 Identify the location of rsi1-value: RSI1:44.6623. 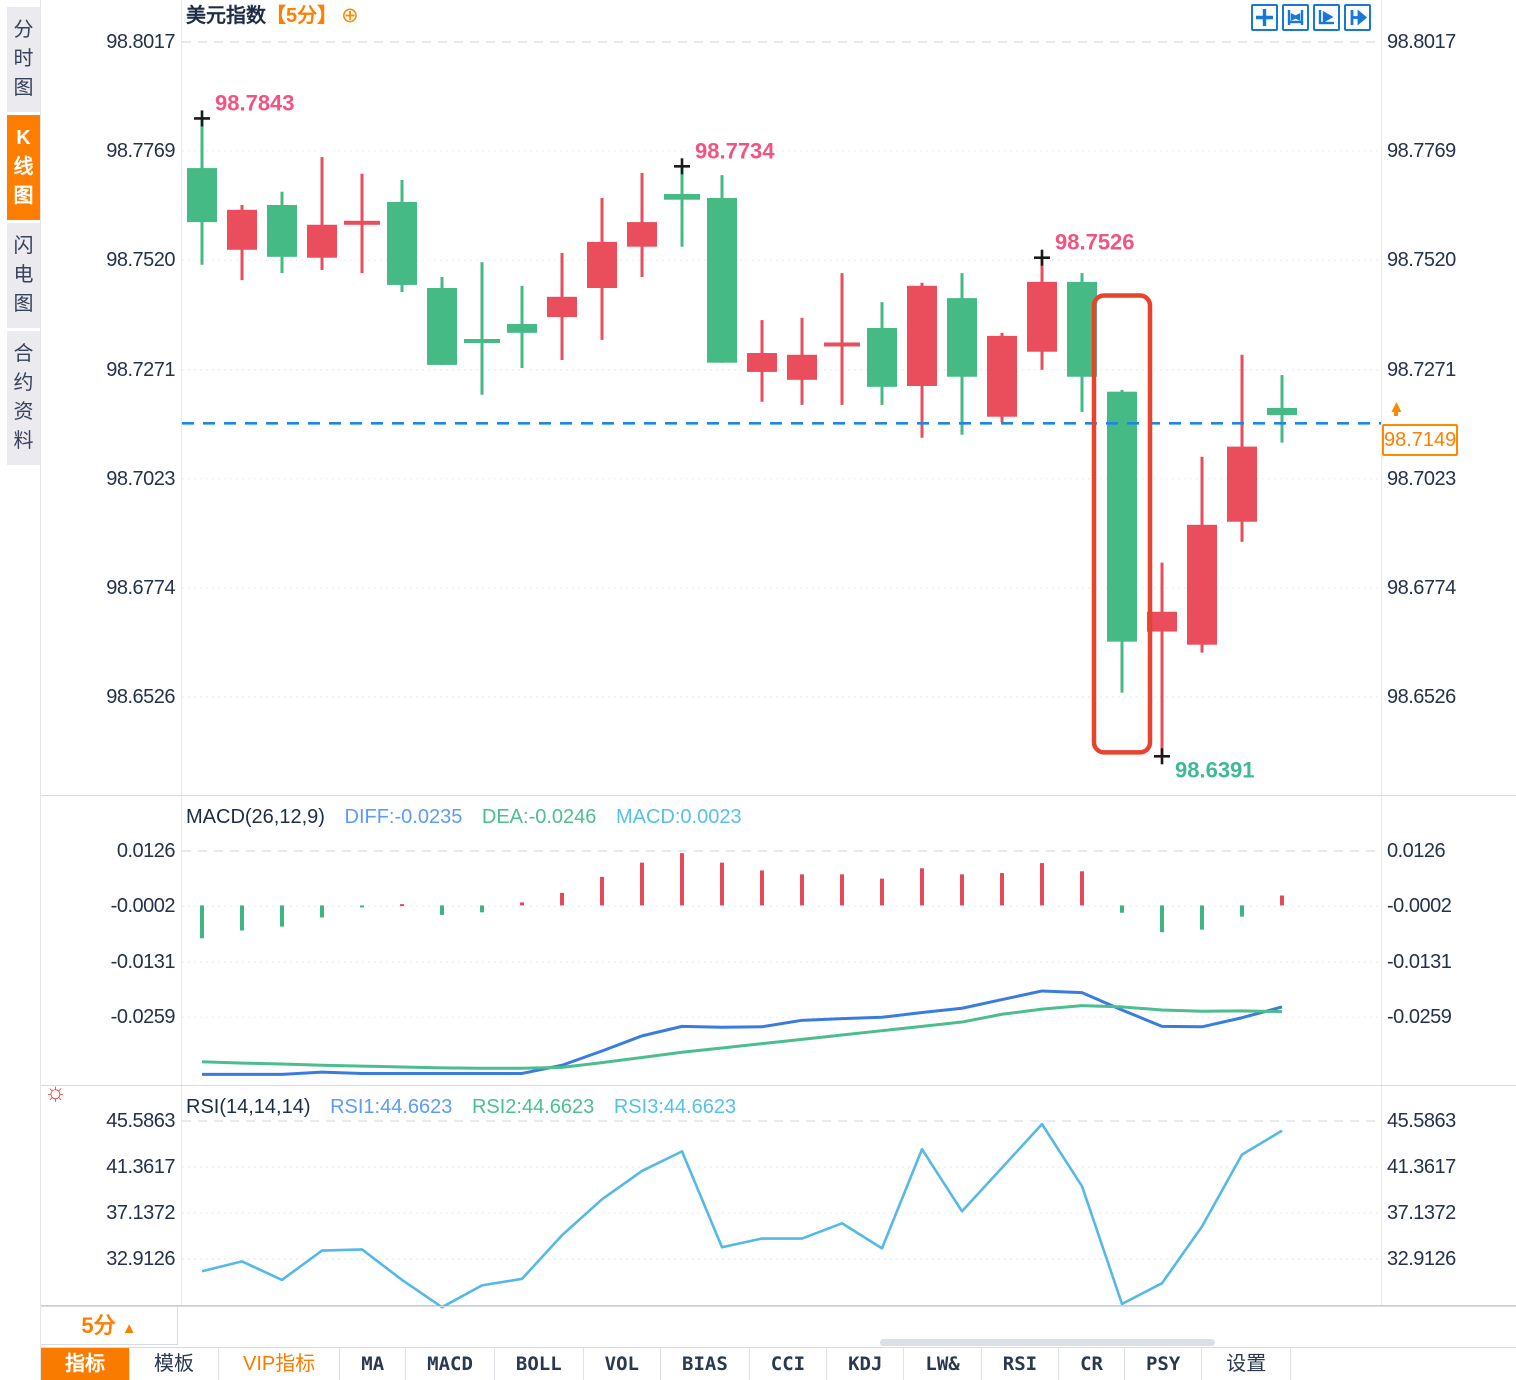
(391, 1107).